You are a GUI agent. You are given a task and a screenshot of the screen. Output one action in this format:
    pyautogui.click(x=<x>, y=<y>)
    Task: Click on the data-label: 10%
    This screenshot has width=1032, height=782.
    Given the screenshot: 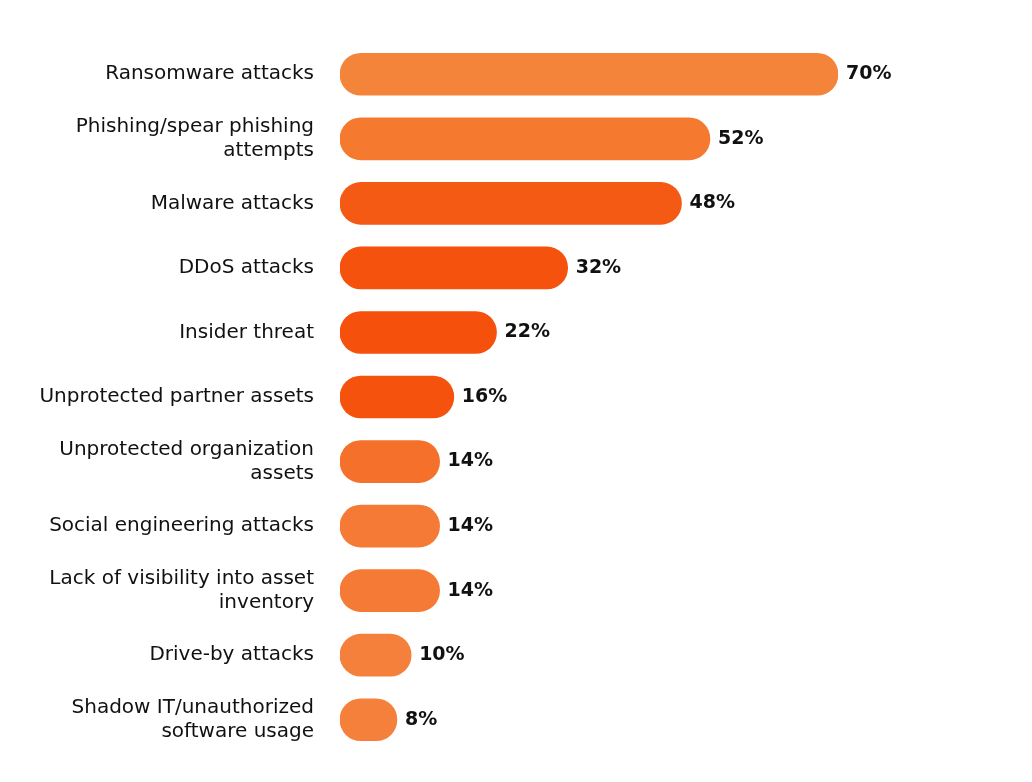 What is the action you would take?
    pyautogui.click(x=442, y=653)
    